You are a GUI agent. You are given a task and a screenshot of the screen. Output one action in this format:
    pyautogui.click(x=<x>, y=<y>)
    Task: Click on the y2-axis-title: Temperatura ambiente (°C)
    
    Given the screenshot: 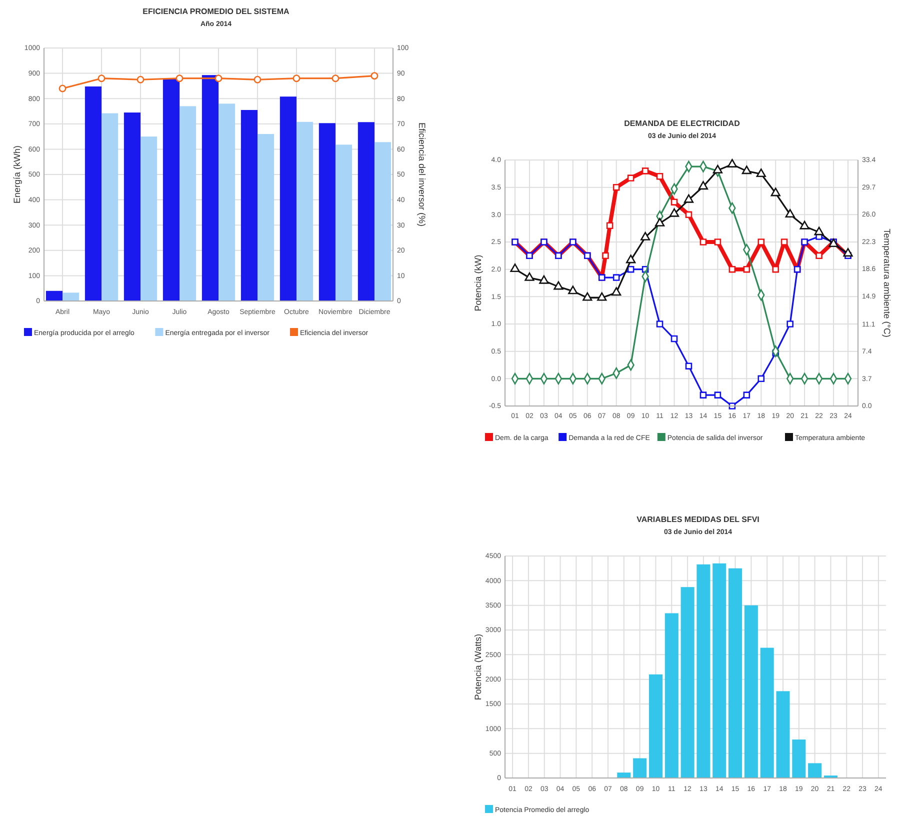 What is the action you would take?
    pyautogui.click(x=887, y=283)
    